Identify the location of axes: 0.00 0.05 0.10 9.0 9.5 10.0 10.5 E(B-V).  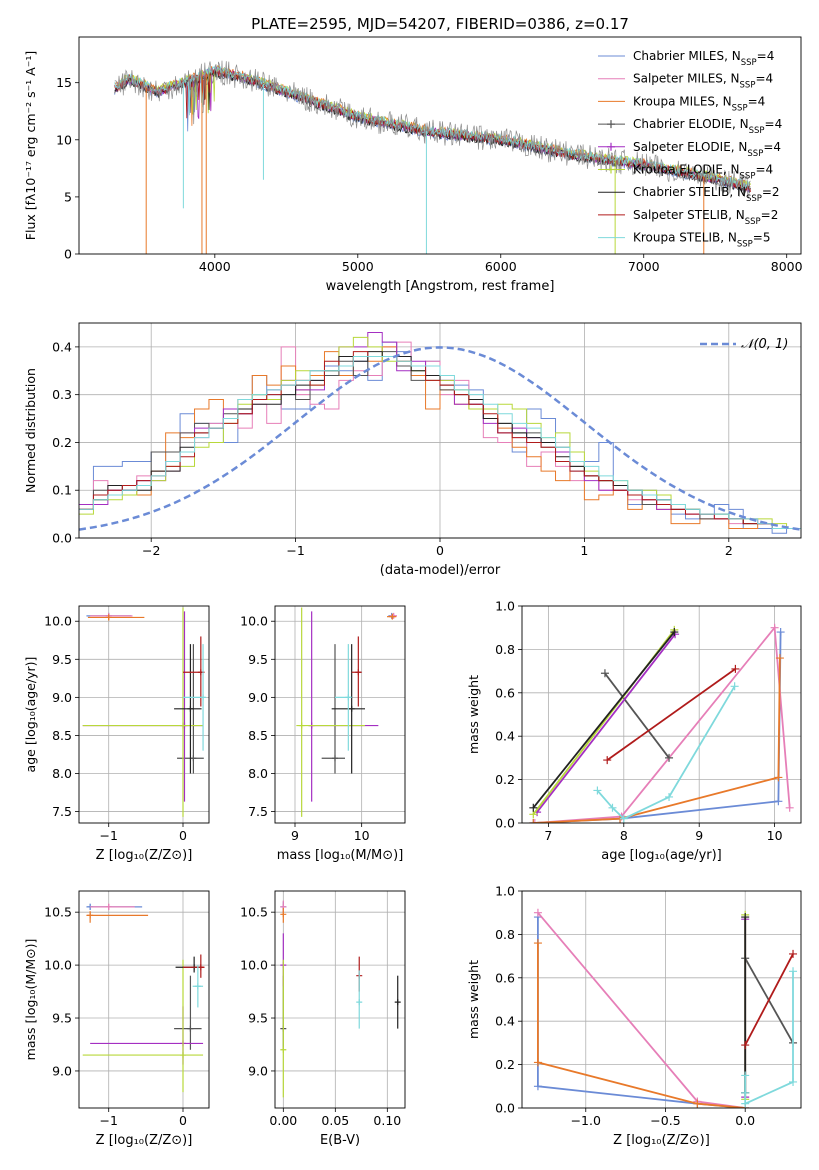
(323, 1019).